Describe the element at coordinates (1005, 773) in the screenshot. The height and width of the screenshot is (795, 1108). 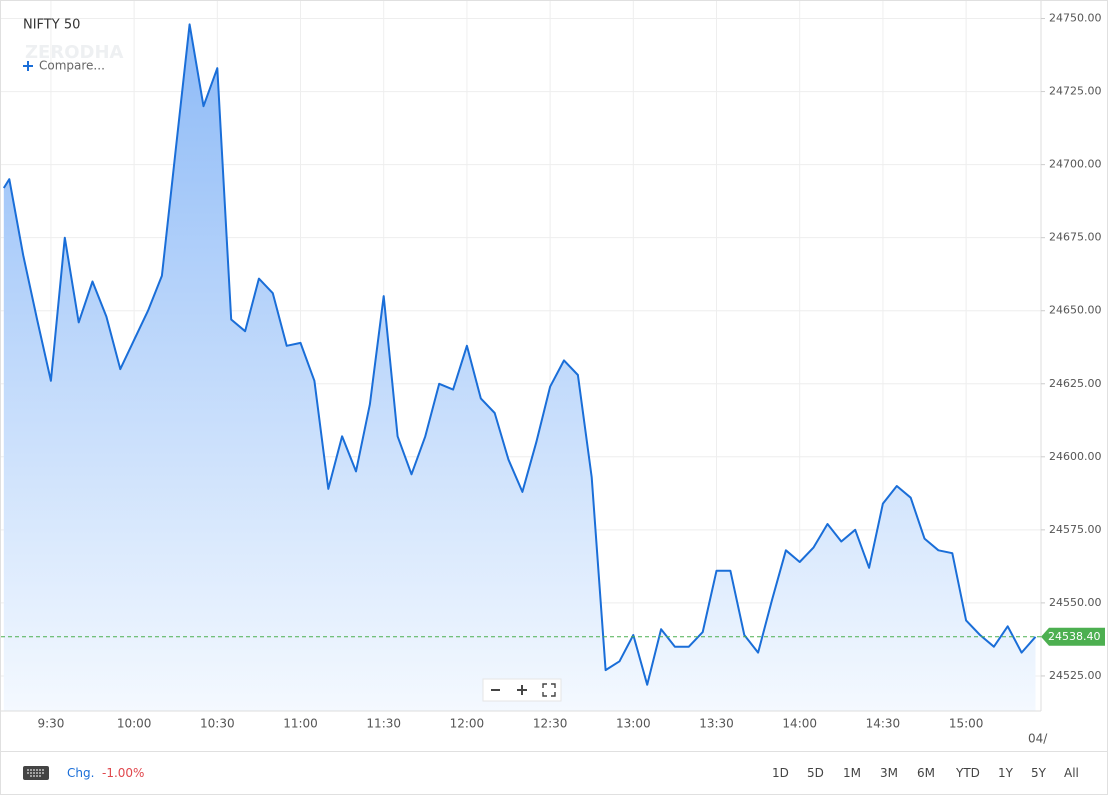
I see `range-button: 1Y` at that location.